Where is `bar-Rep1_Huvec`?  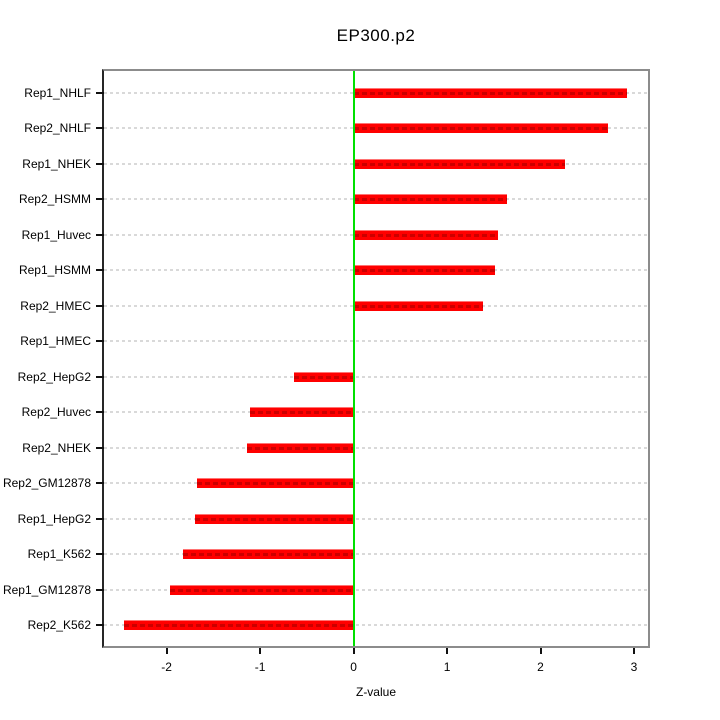
bar-Rep1_Huvec is located at coordinates (426, 234).